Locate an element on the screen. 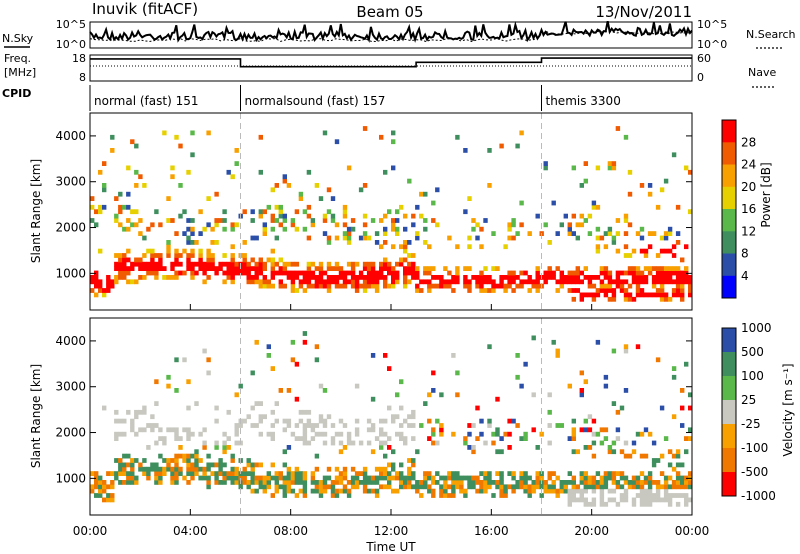 Image resolution: width=800 pixels, height=554 pixels. x-tick-label: 08:00 is located at coordinates (290, 531).